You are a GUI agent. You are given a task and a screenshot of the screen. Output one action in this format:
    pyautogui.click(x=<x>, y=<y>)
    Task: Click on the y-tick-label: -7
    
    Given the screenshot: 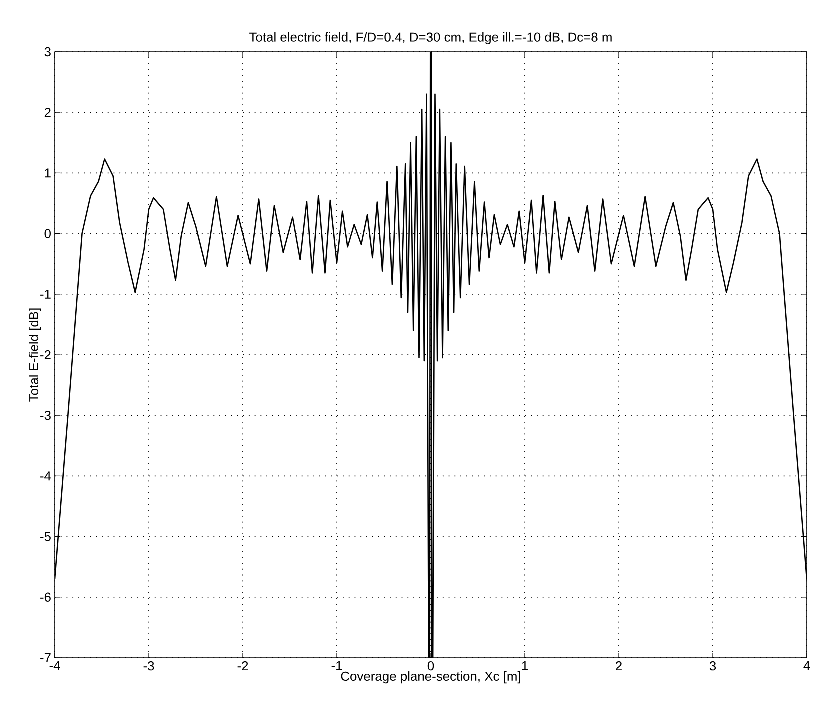 What is the action you would take?
    pyautogui.click(x=45, y=658)
    